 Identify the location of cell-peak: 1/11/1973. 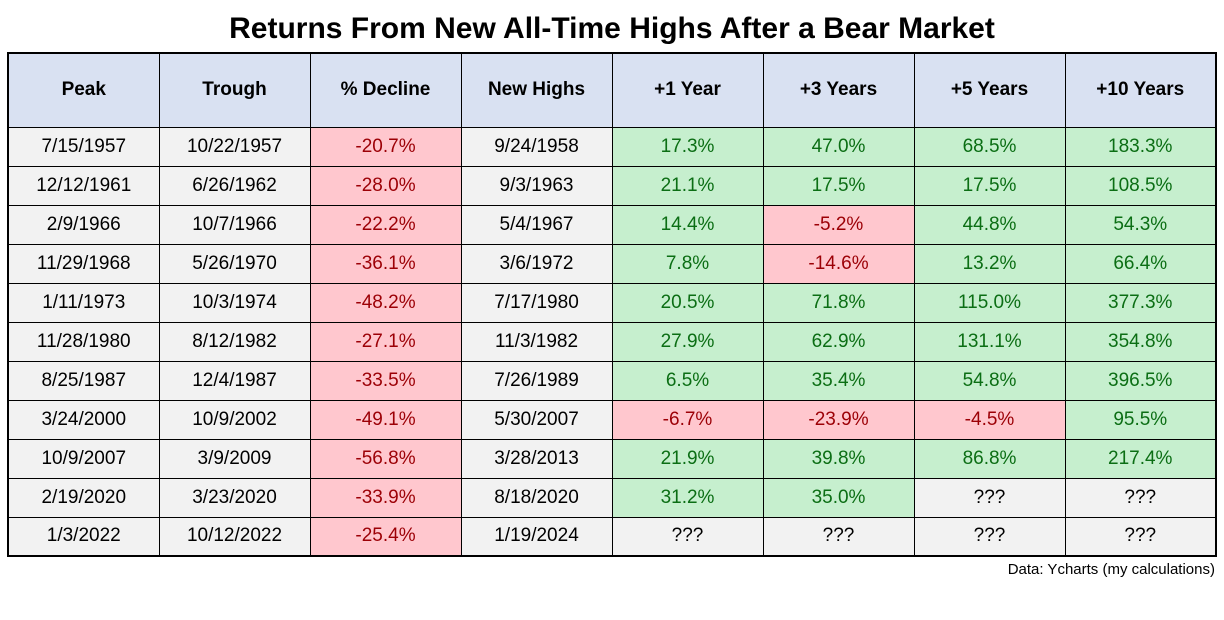
(83, 302).